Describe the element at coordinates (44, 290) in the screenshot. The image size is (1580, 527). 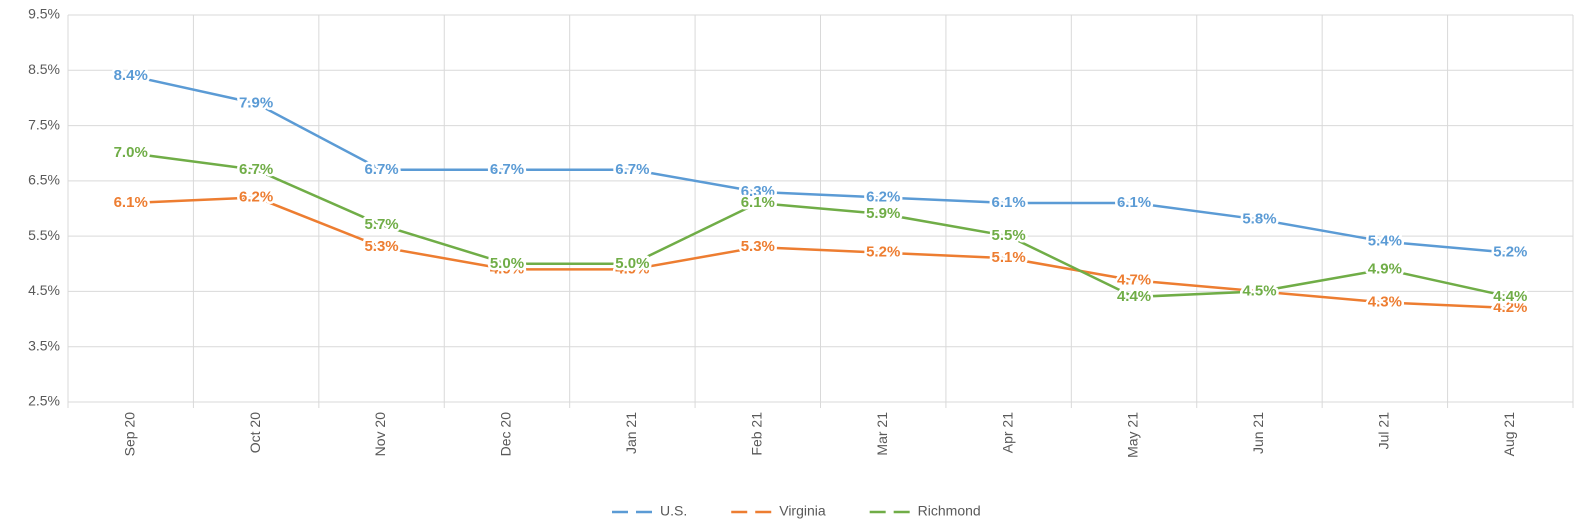
I see `y-tick-label: 4.5%` at that location.